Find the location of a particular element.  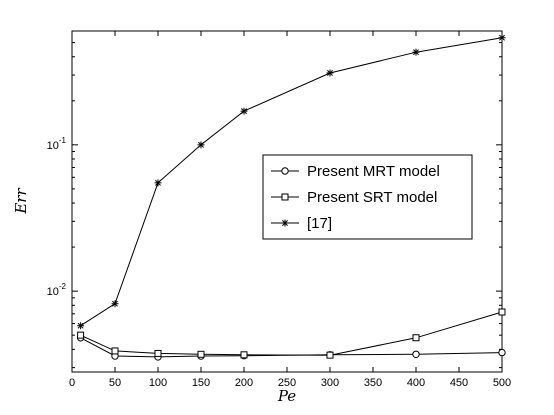

legend-label: [17] is located at coordinates (319, 223).